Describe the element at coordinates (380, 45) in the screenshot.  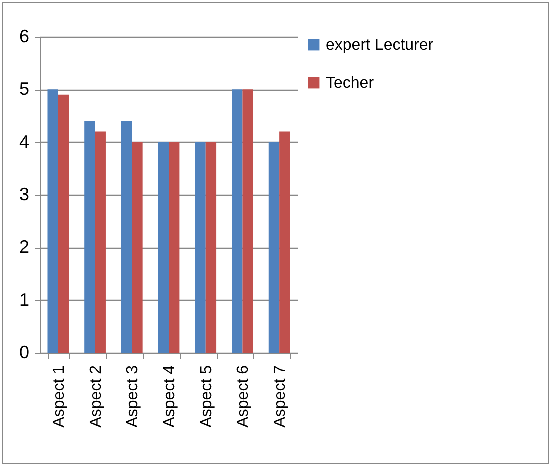
I see `legend-label: expert Lecturer` at that location.